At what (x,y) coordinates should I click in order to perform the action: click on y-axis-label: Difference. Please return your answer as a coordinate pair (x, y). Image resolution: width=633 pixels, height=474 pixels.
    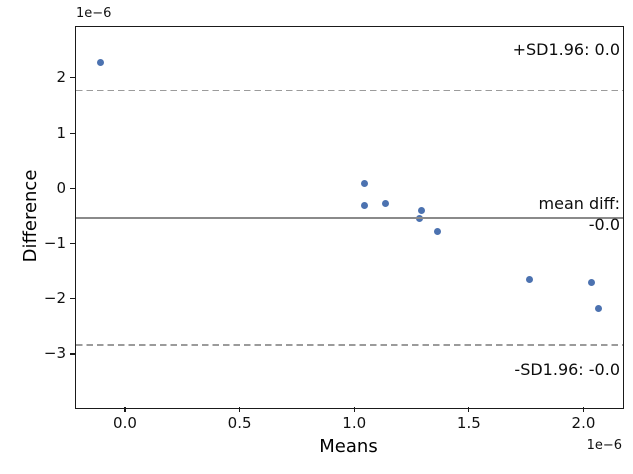
    Looking at the image, I should click on (30, 216).